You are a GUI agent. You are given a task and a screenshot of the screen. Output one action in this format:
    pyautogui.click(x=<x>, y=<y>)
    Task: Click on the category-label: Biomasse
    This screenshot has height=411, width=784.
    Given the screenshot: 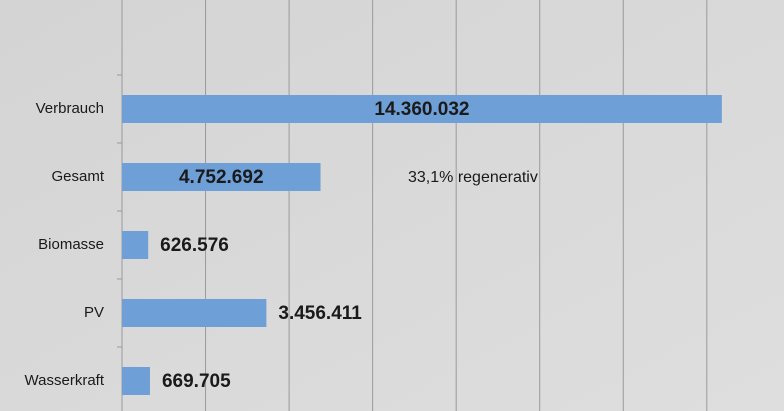 What is the action you would take?
    pyautogui.click(x=71, y=244)
    